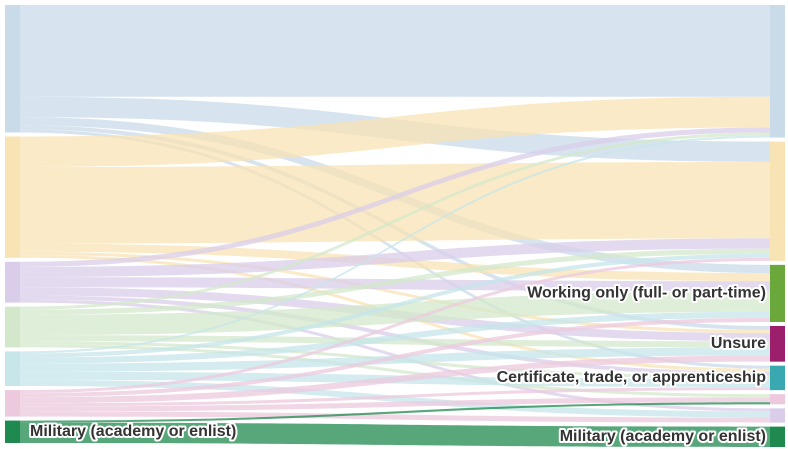  Describe the element at coordinates (738, 343) in the screenshot. I see `node-label: Unsure` at that location.